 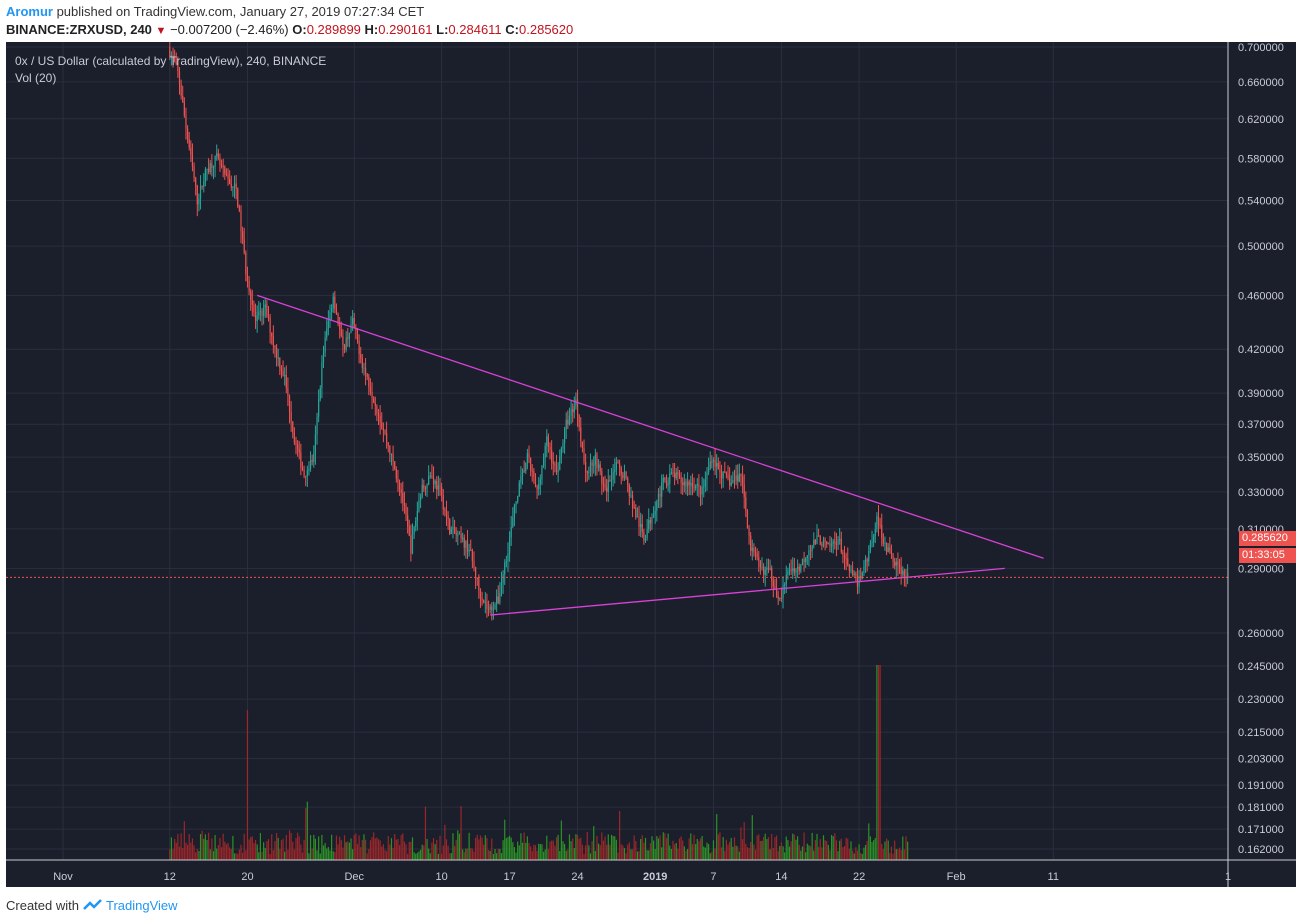 What do you see at coordinates (1261, 202) in the screenshot?
I see `price-tick-label: 0.540000` at bounding box center [1261, 202].